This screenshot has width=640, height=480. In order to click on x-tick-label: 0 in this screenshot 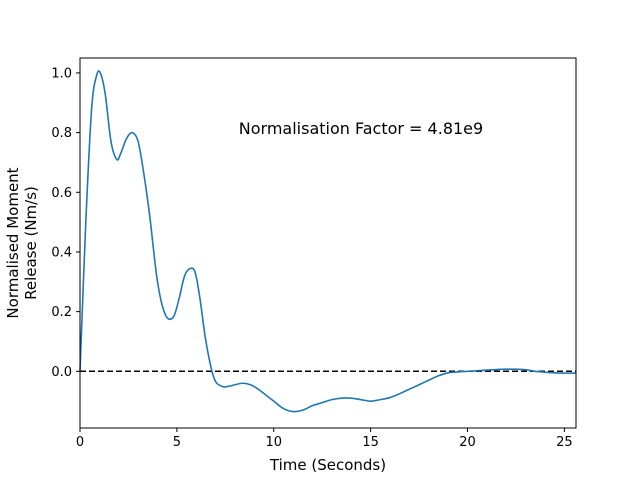, I will do `click(80, 442)`.